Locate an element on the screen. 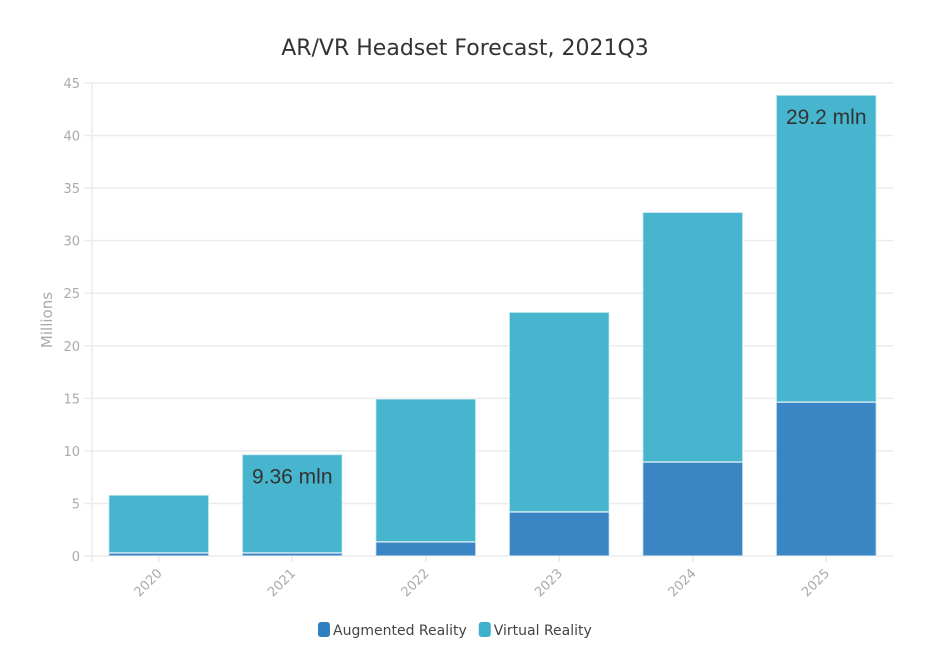 The image size is (949, 667). chart-title: AR/VR Headset Forecast, 2021Q3 is located at coordinates (465, 48).